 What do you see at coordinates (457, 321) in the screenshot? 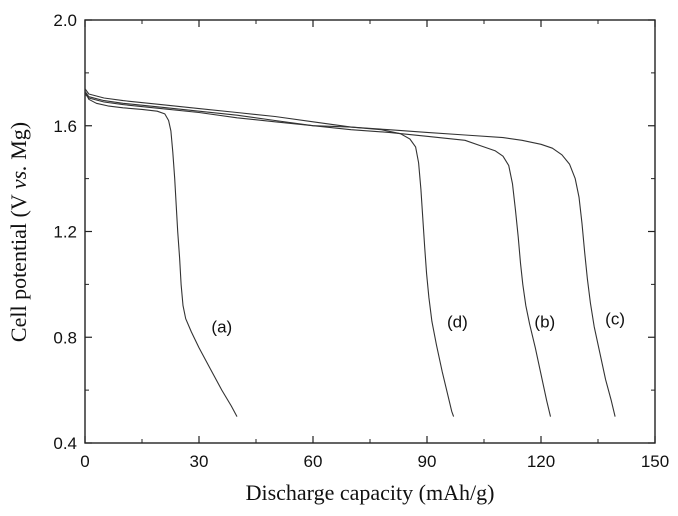
I see `curve-label-d: (d)` at bounding box center [457, 321].